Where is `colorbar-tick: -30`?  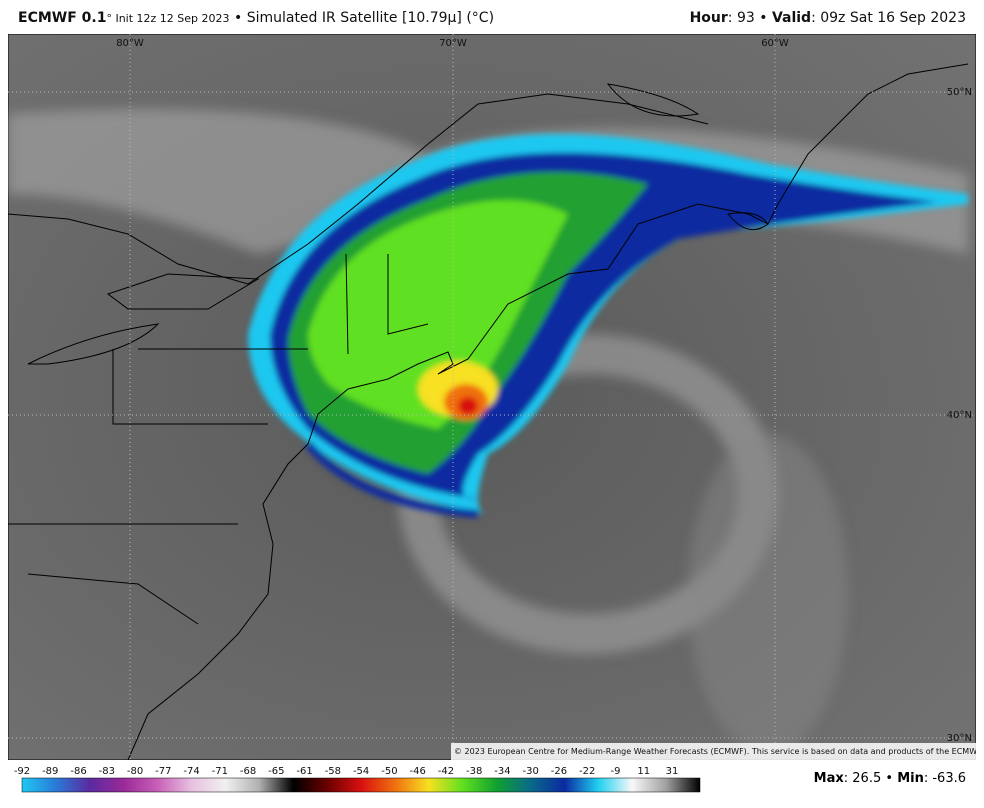 colorbar-tick: -30 is located at coordinates (531, 771).